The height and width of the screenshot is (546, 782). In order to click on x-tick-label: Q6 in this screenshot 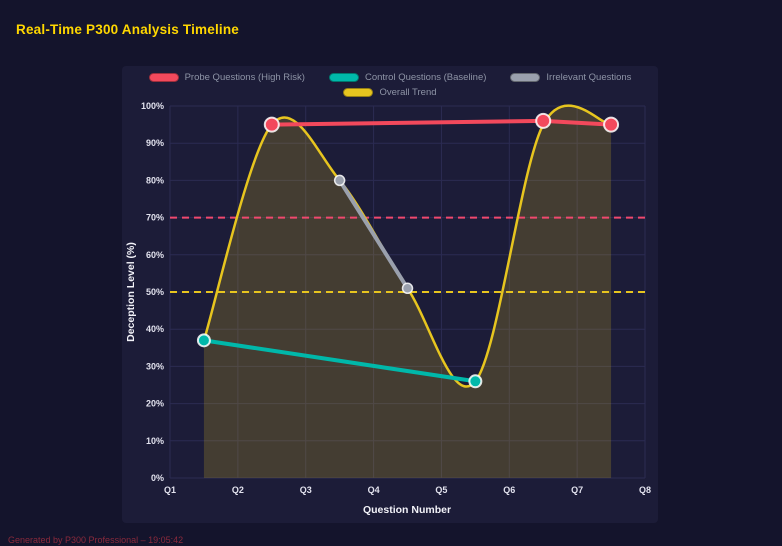, I will do `click(509, 490)`.